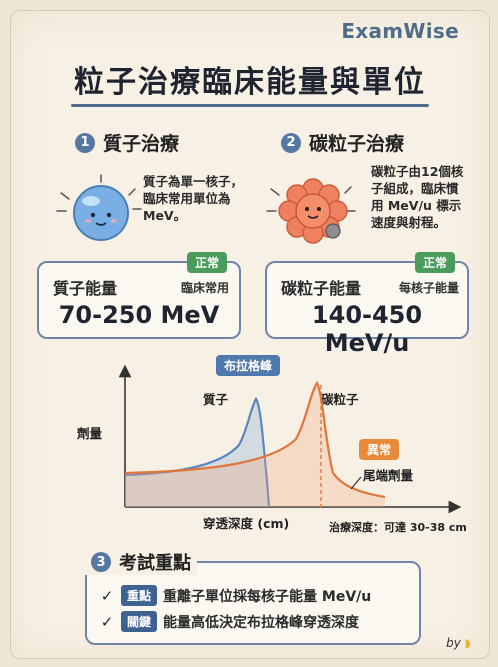  I want to click on proton-dose-area, so click(197, 453).